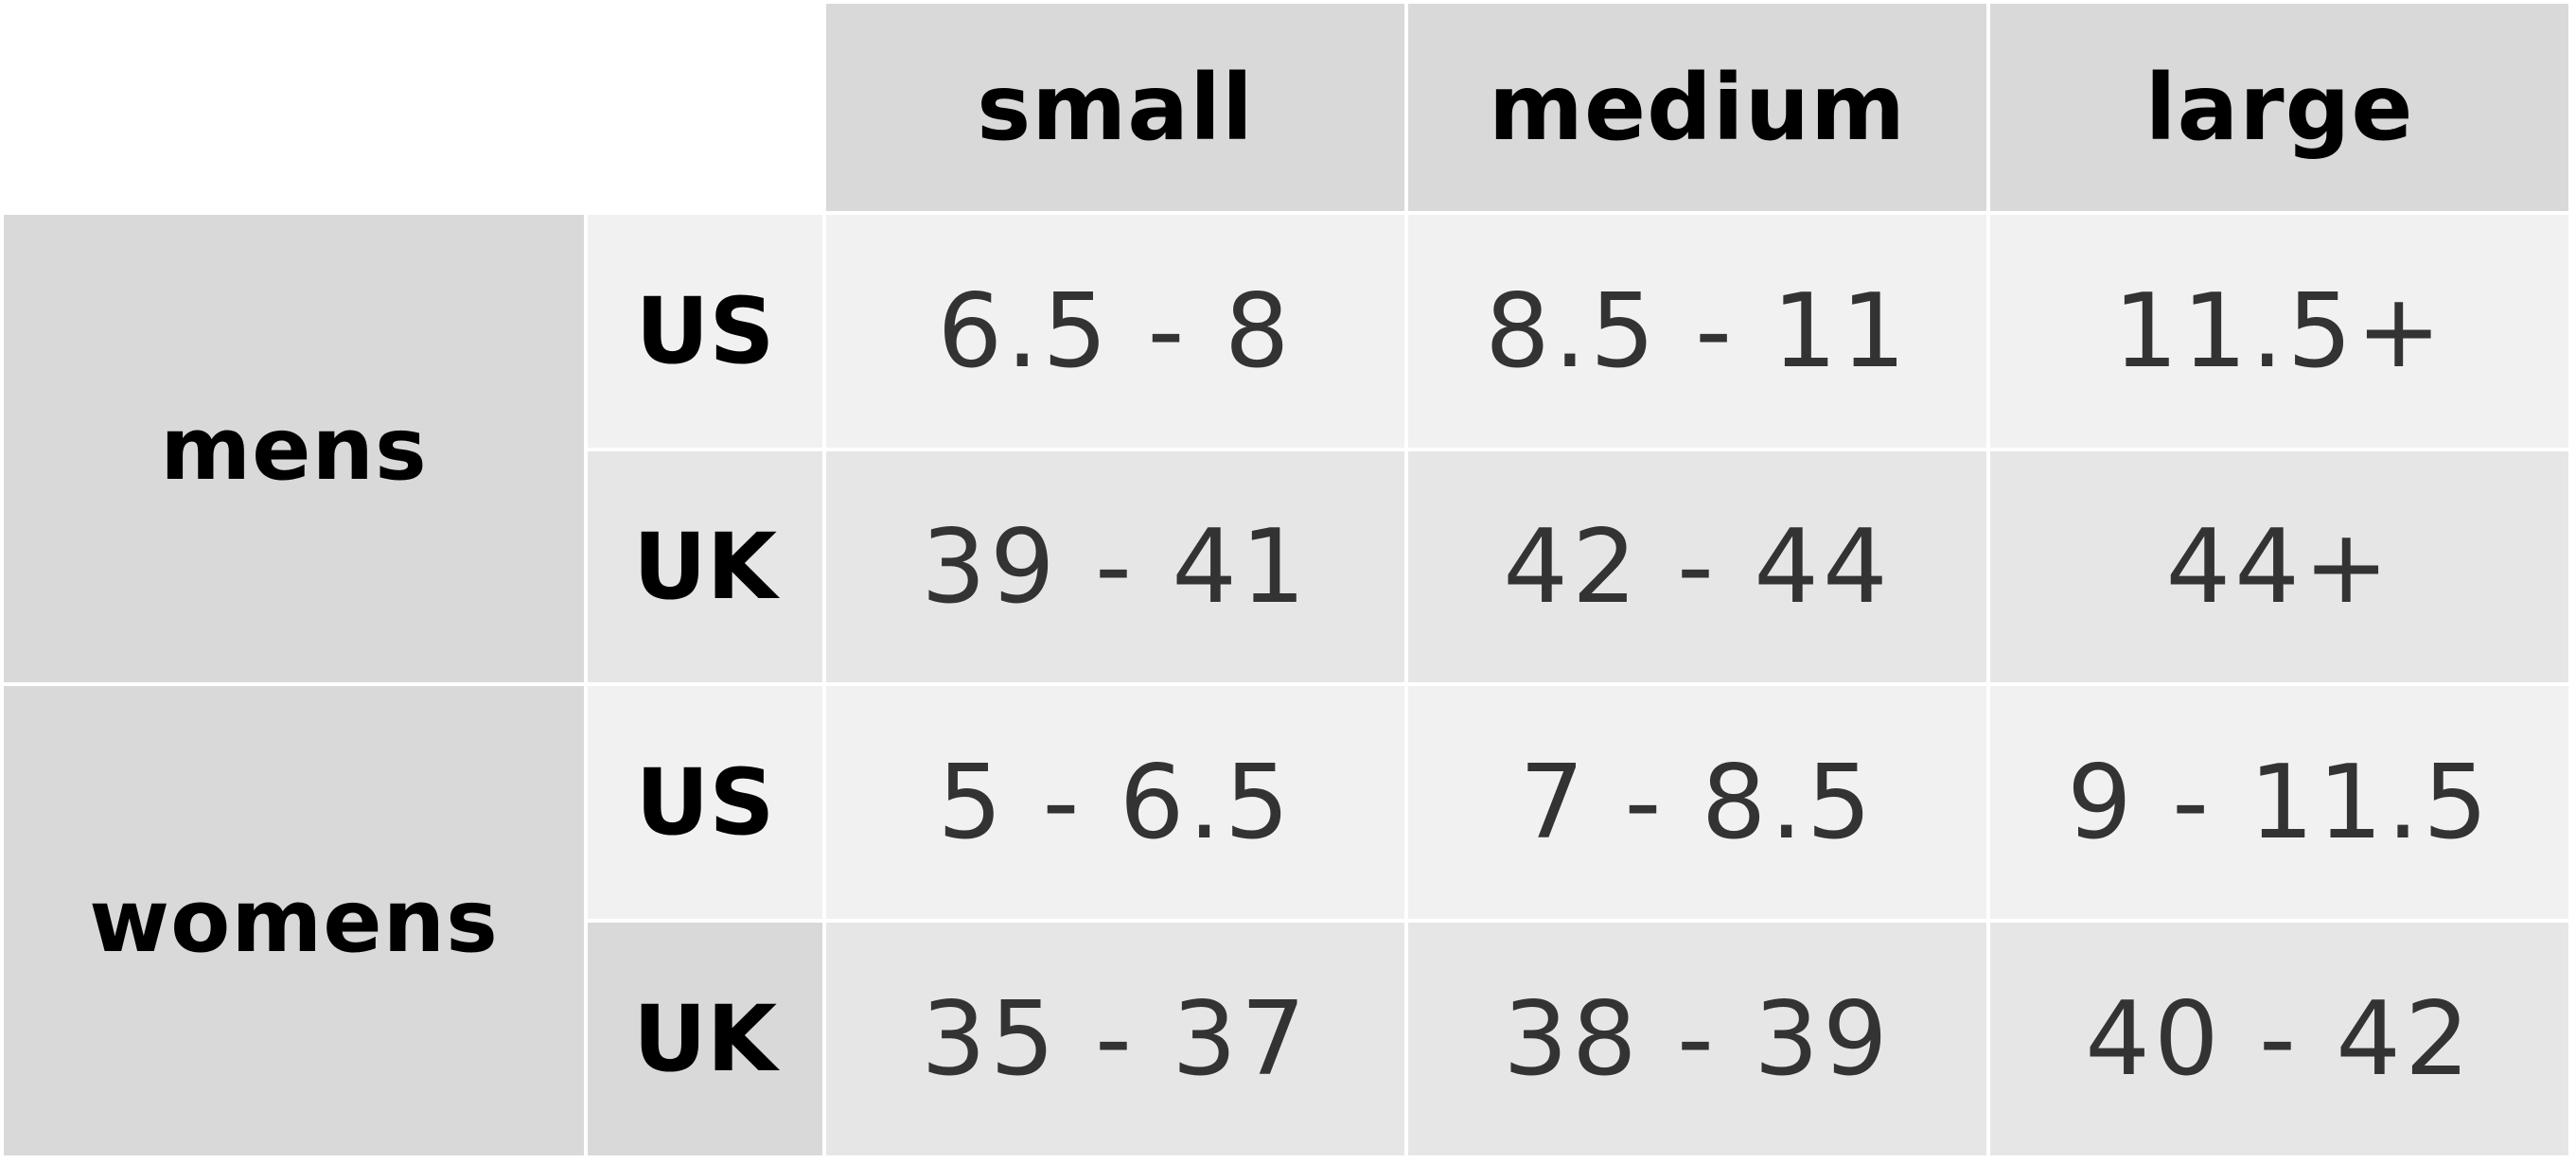 The width and height of the screenshot is (2576, 1163). What do you see at coordinates (1697, 332) in the screenshot?
I see `table-cell: 8.5 - 11` at bounding box center [1697, 332].